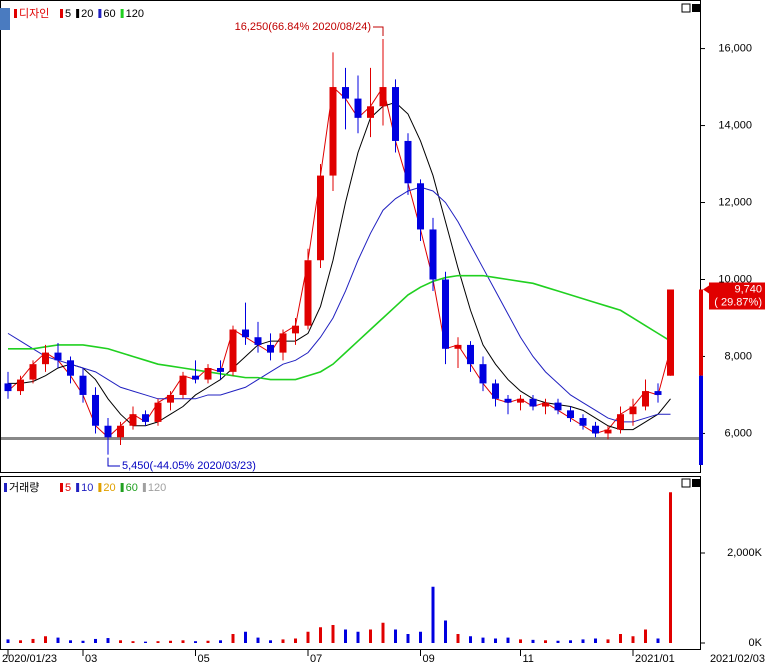 The height and width of the screenshot is (665, 767). What do you see at coordinates (91, 659) in the screenshot?
I see `x-tick-label: 03` at bounding box center [91, 659].